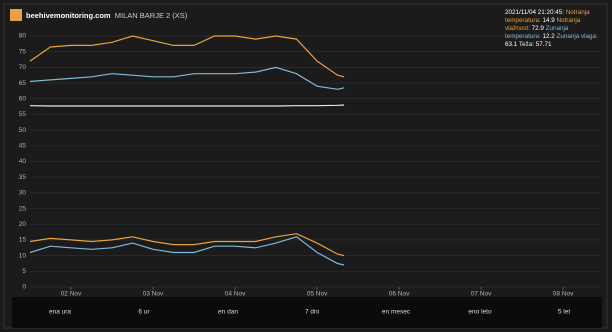 The height and width of the screenshot is (332, 612). Describe the element at coordinates (71, 294) in the screenshot. I see `x-tick-label: 02 Nov` at that location.